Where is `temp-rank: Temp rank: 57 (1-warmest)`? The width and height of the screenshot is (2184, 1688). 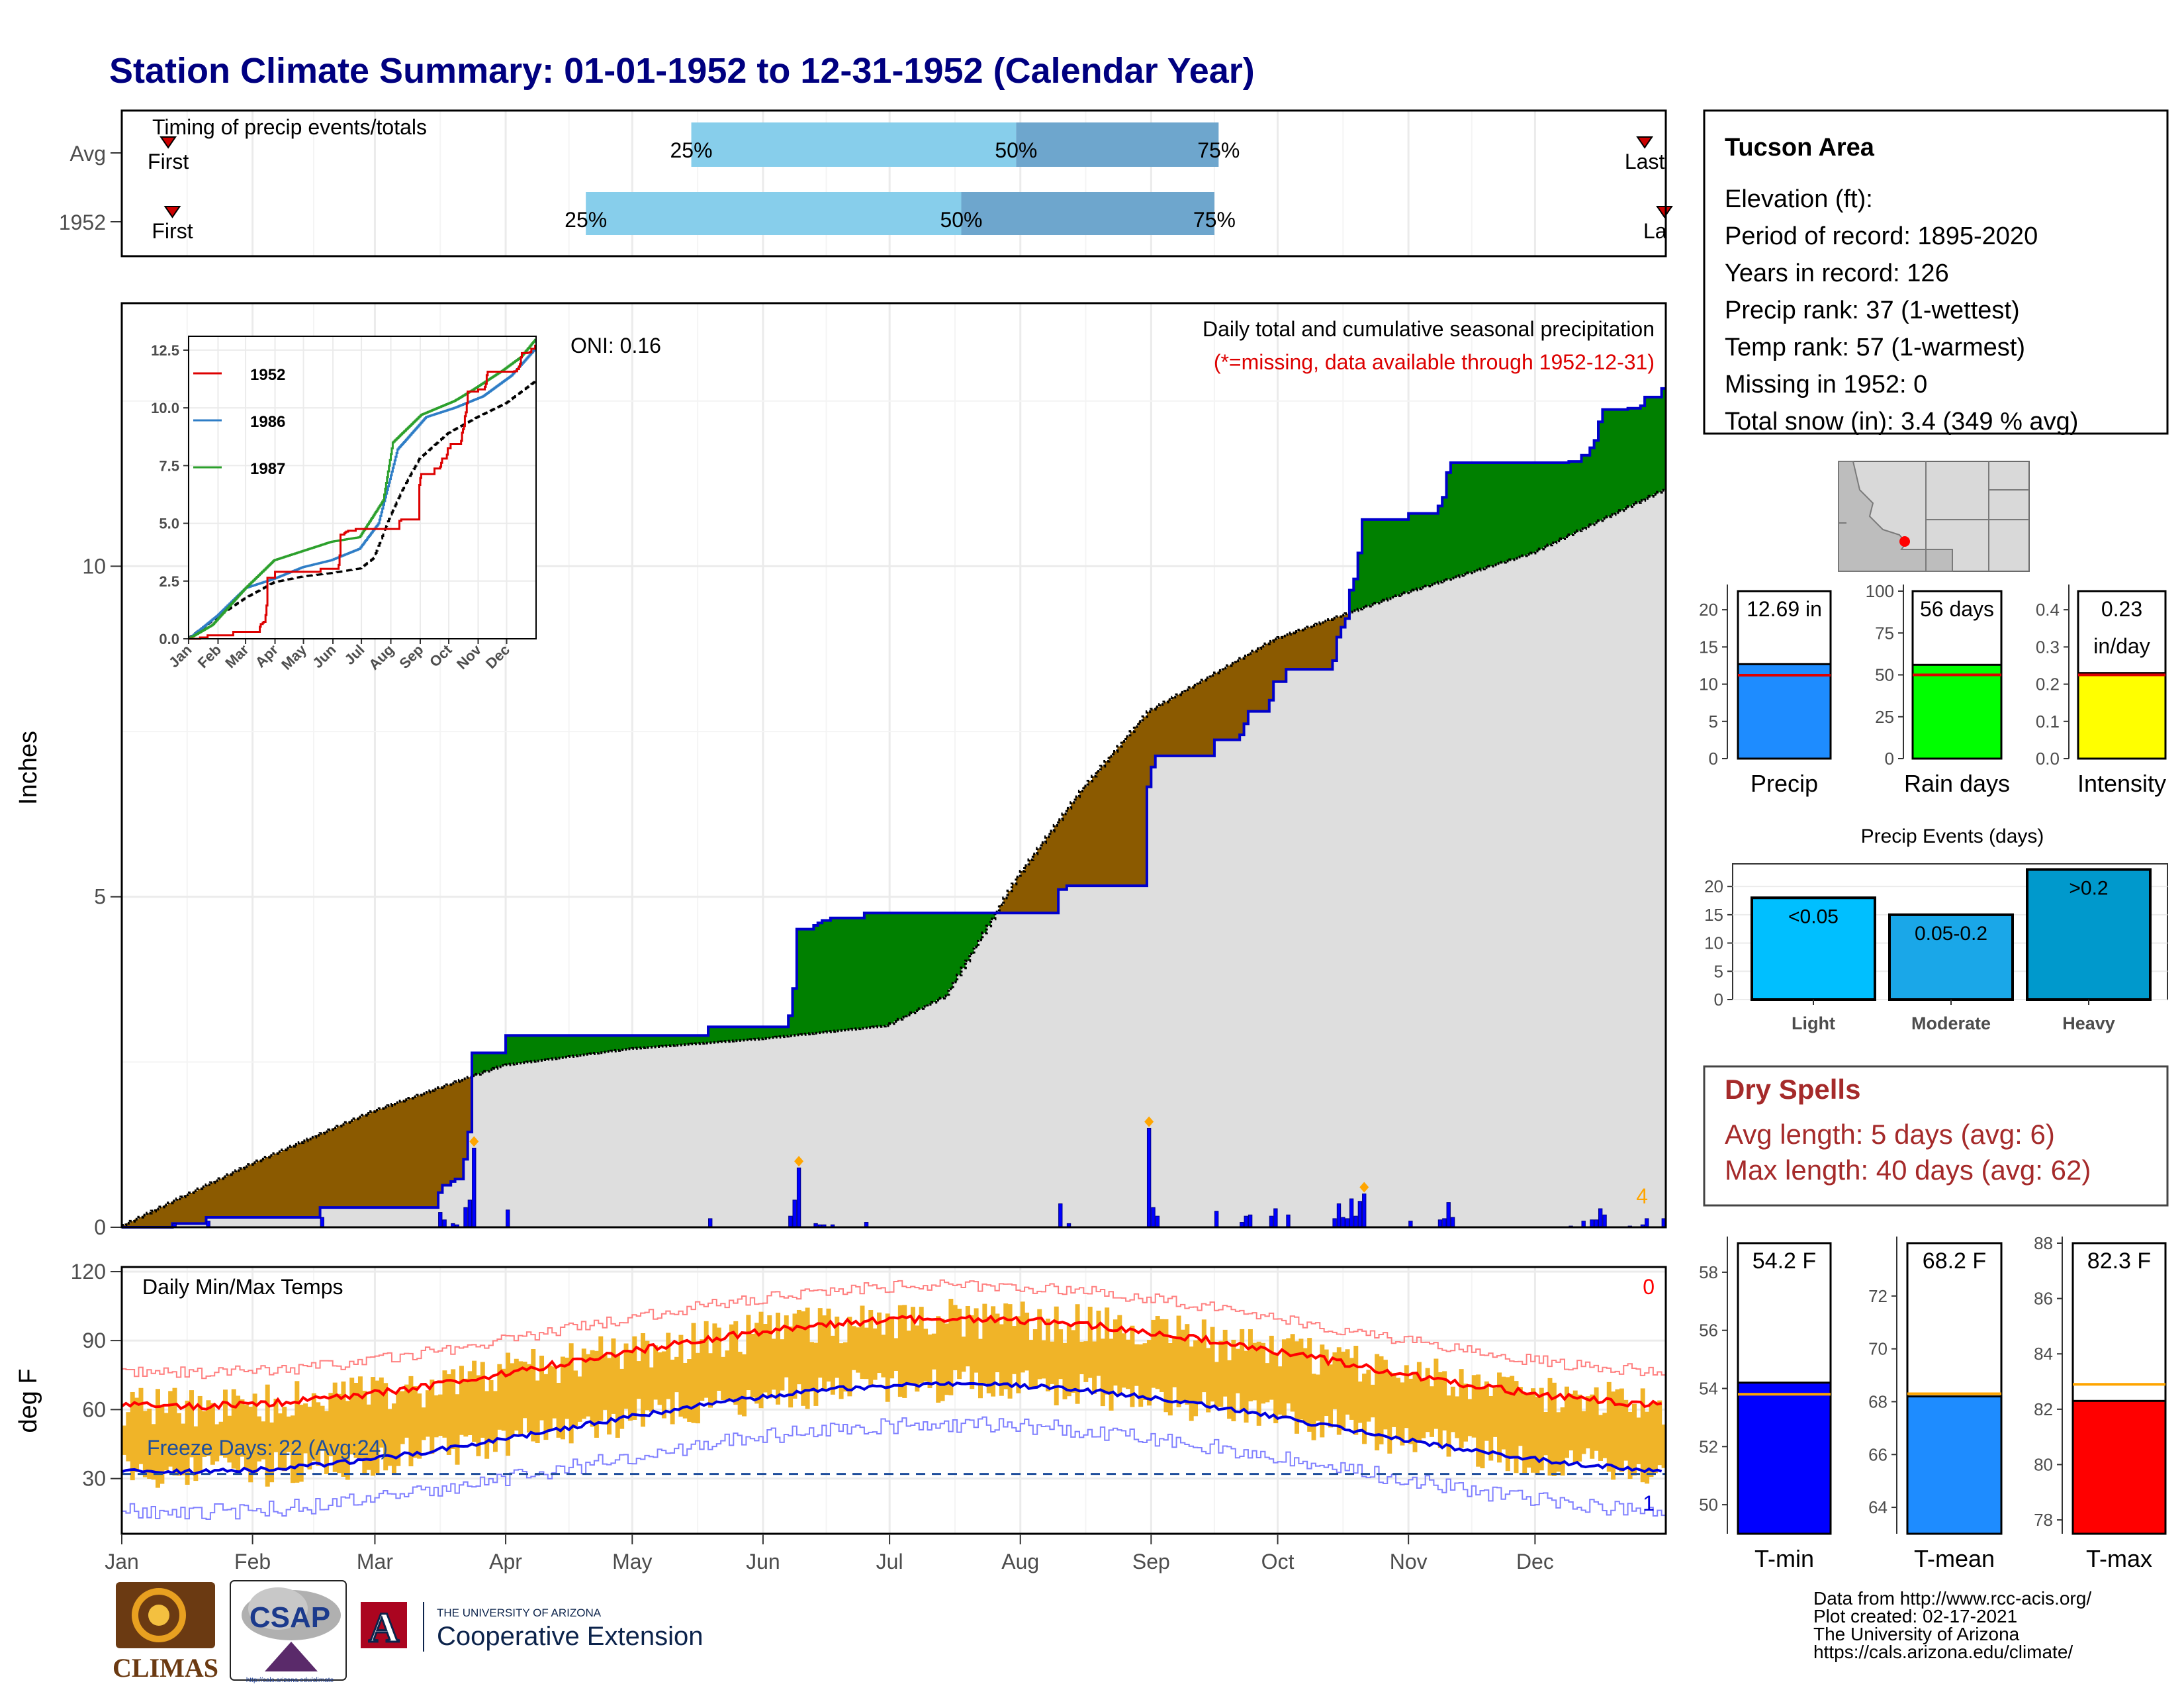
temp-rank: Temp rank: 57 (1-warmest) is located at coordinates (1875, 347).